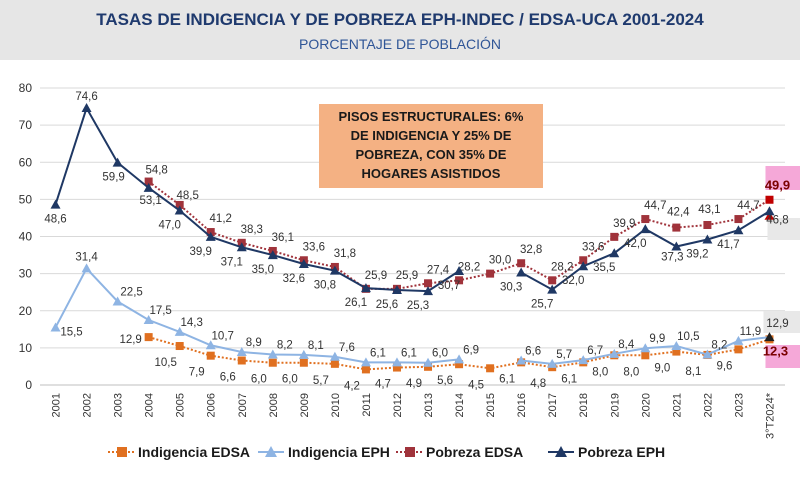 This screenshot has height=483, width=800. Describe the element at coordinates (223, 336) in the screenshot. I see `data-label: 10,7` at that location.